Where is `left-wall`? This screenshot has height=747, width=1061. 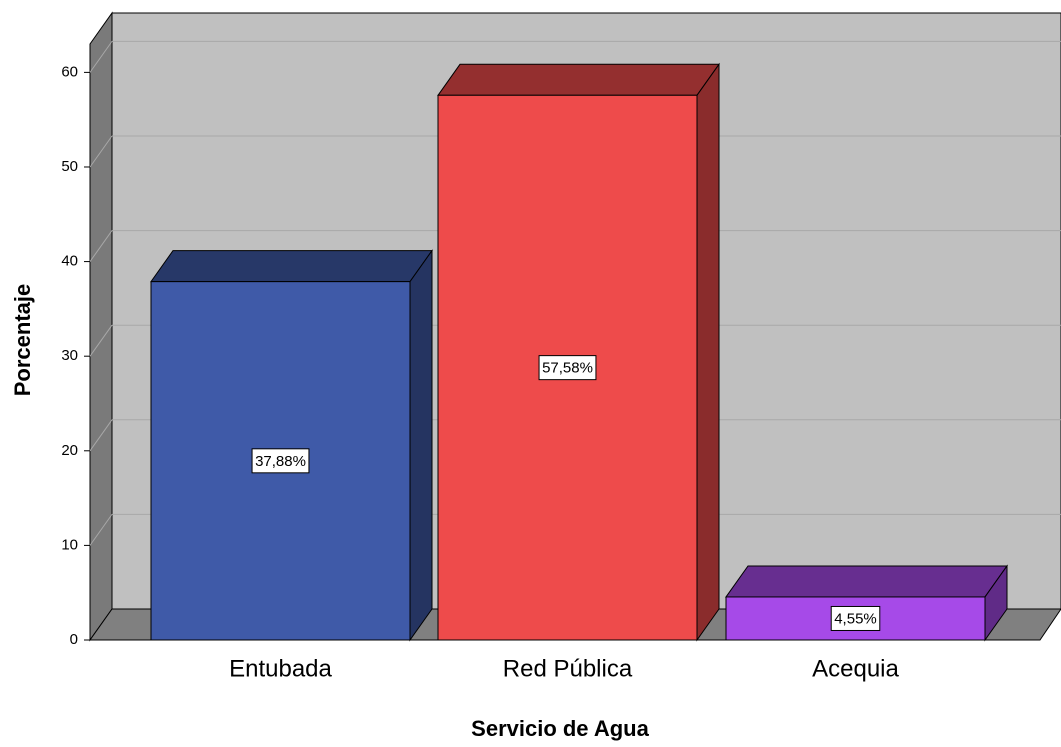
left-wall is located at coordinates (101, 326).